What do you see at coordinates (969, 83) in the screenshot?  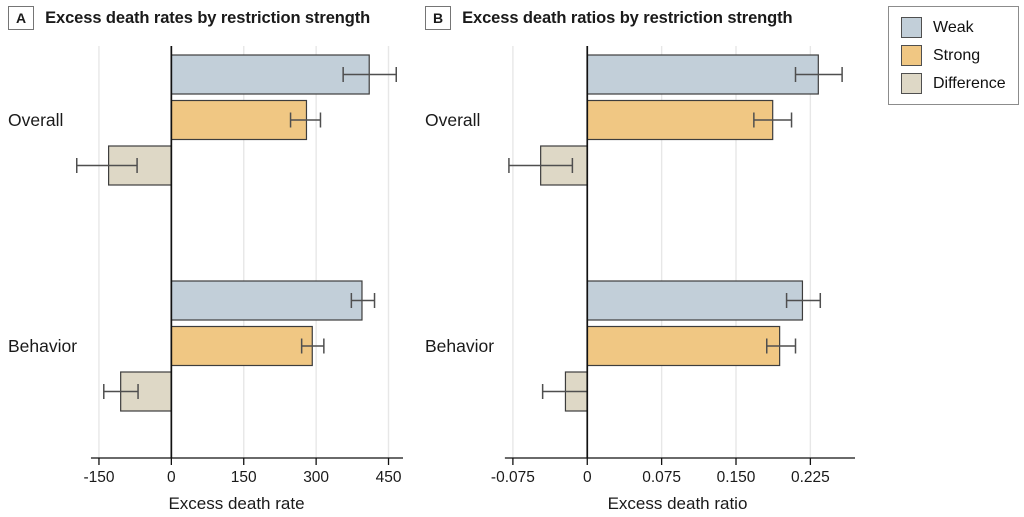 I see `legend-label-difference: Difference` at bounding box center [969, 83].